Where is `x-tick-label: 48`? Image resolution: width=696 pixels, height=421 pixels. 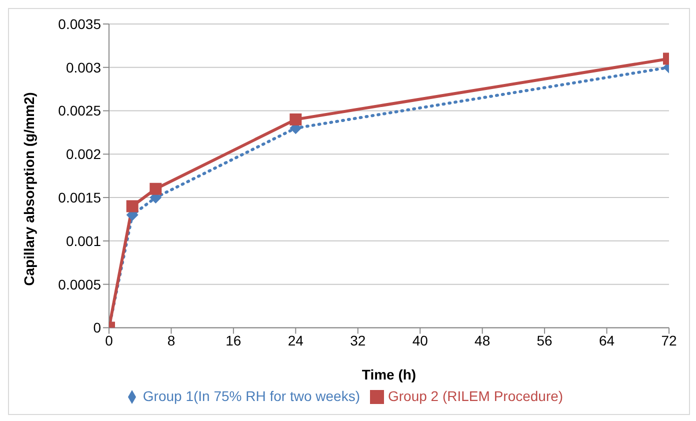 x-tick-label: 48 is located at coordinates (482, 340).